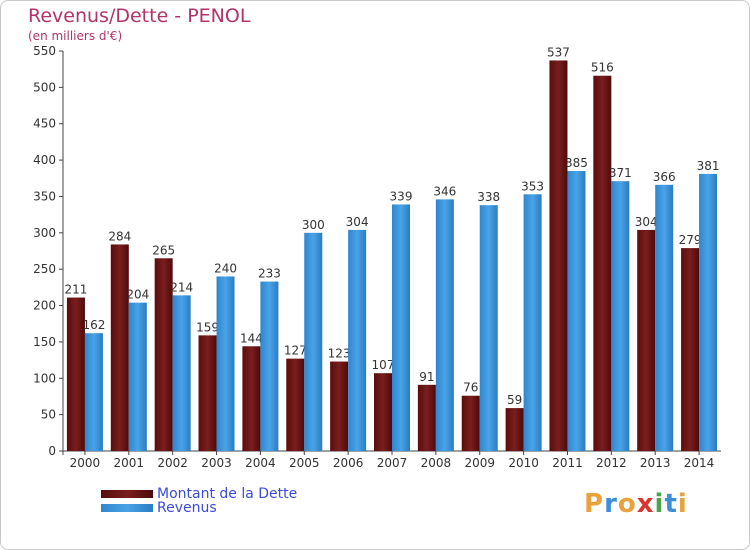 The height and width of the screenshot is (550, 750). I want to click on x-tick-label: 2000, so click(85, 463).